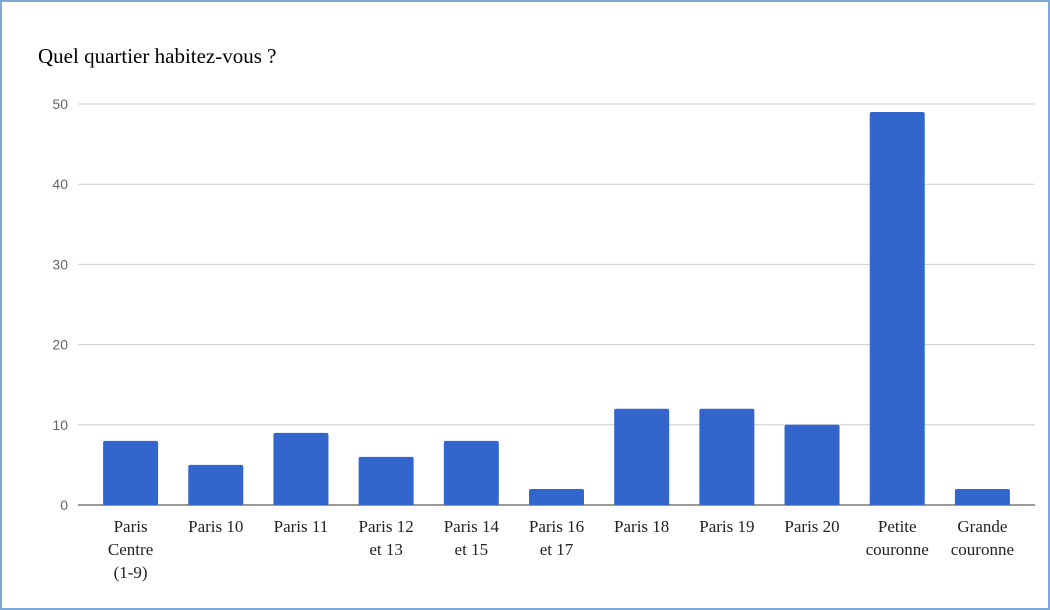 The height and width of the screenshot is (610, 1050). I want to click on y-tick-label: 30, so click(60, 264).